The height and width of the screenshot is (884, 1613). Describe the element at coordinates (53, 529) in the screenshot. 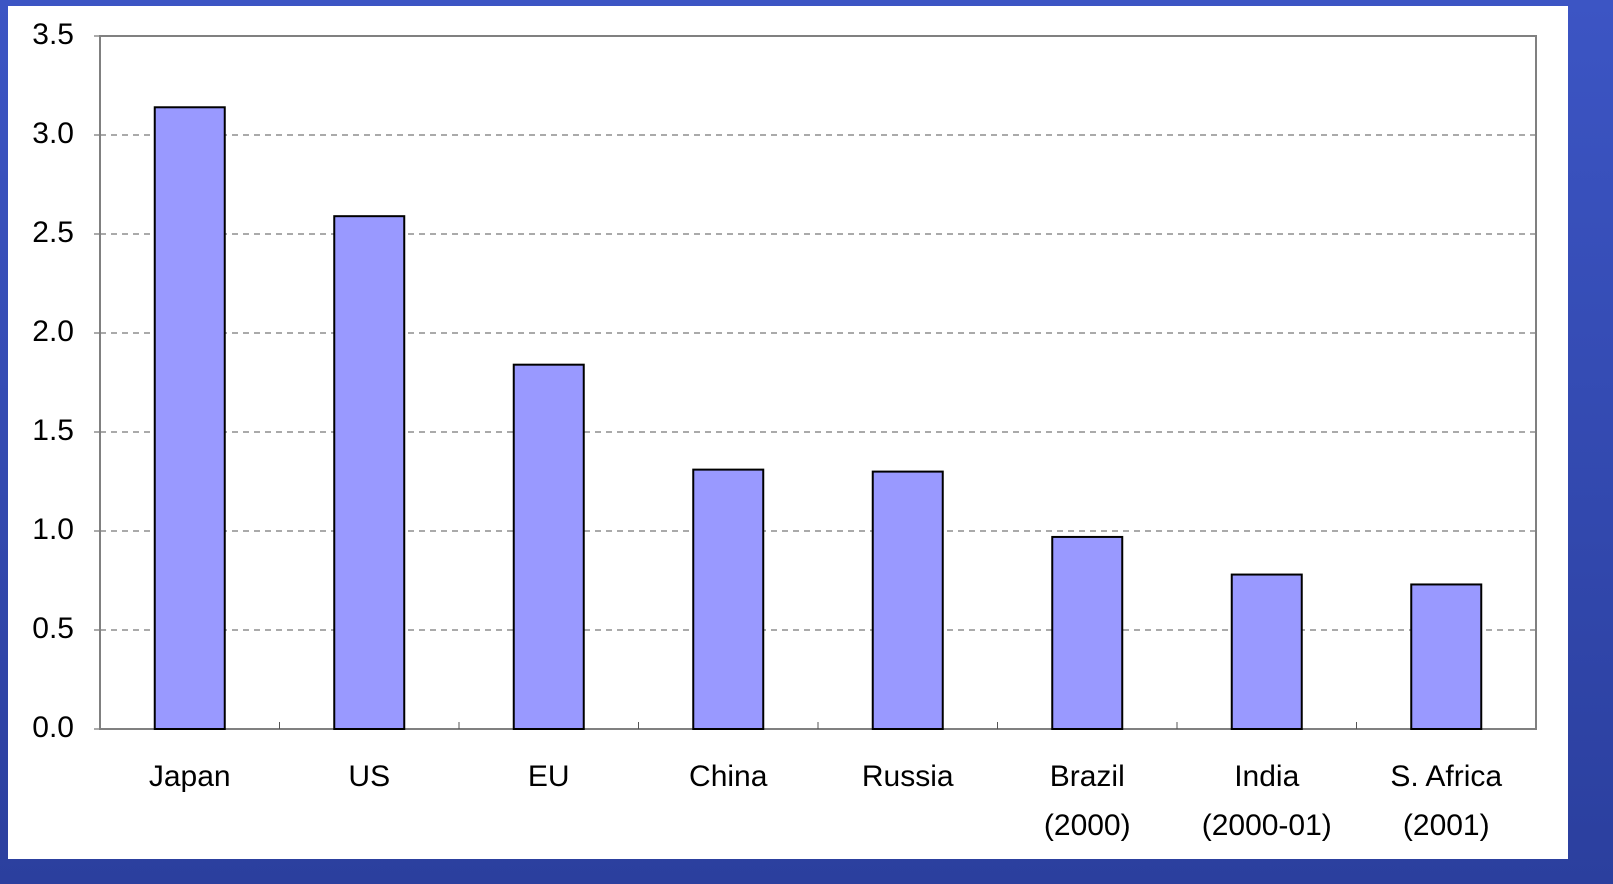

I see `y-tick-label: 1.0` at that location.